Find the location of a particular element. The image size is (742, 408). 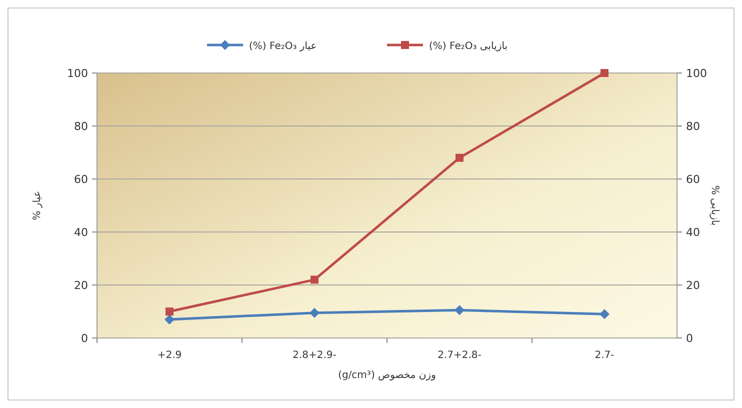

y-tick-label: 40 is located at coordinates (81, 232).